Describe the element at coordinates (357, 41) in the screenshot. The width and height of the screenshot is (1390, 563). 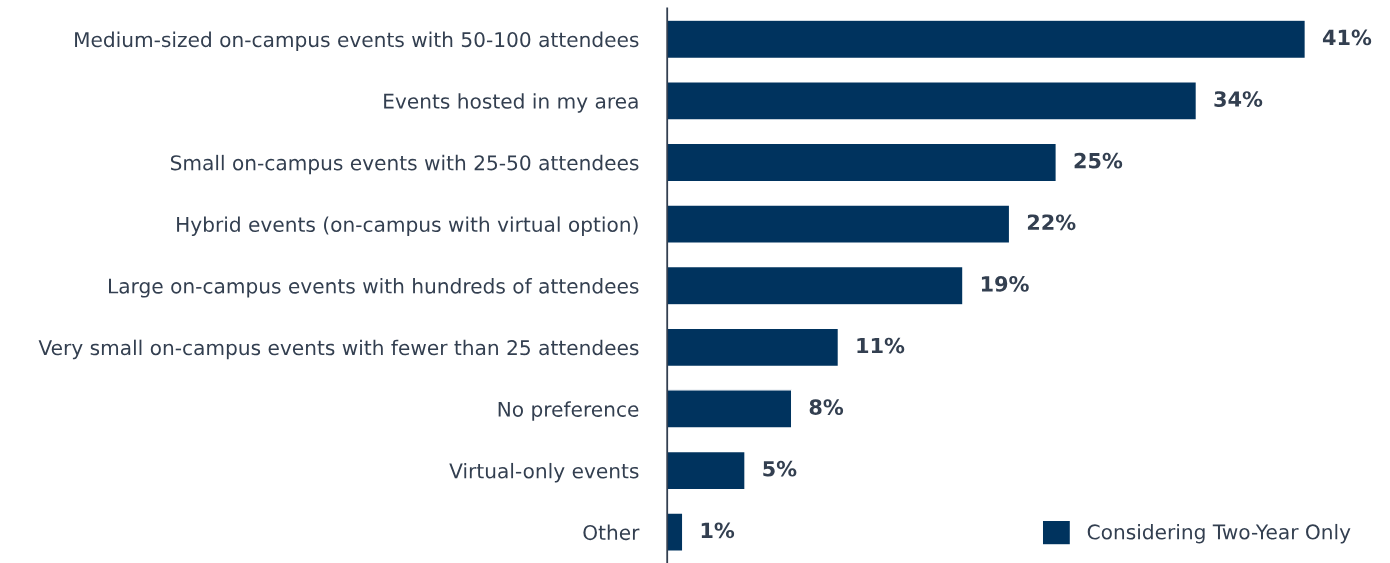
I see `y-tick-label: Medium-sized on-campus events with 50-100 attendees` at that location.